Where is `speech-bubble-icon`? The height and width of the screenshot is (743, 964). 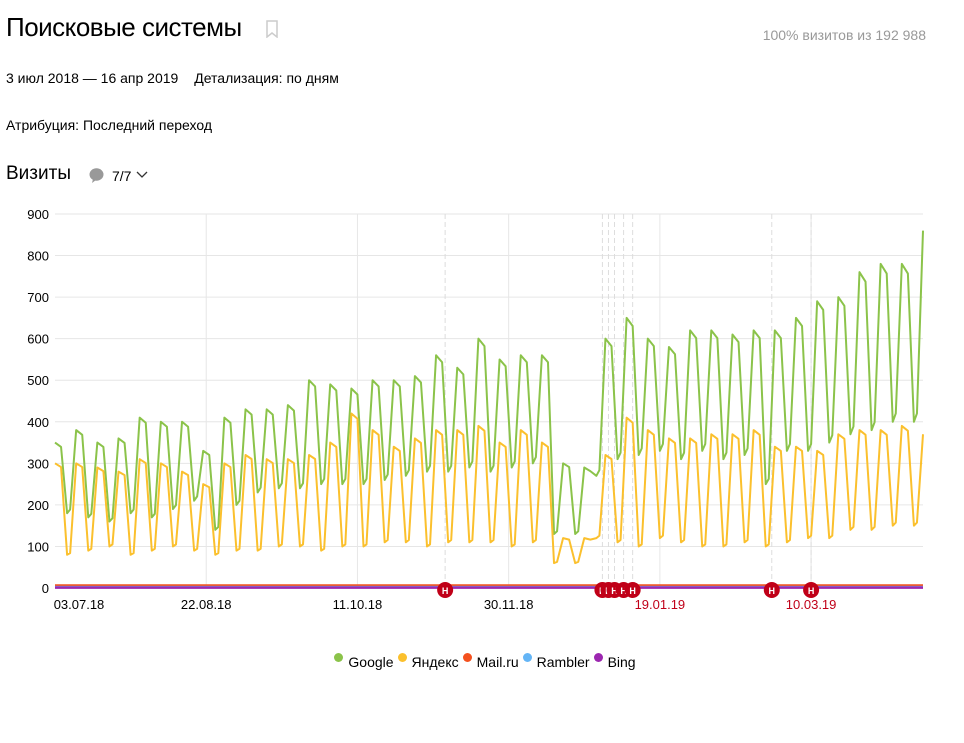
speech-bubble-icon is located at coordinates (96, 175).